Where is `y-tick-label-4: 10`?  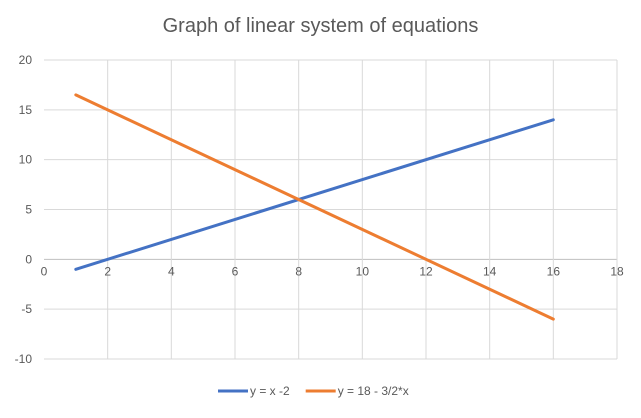 y-tick-label-4: 10 is located at coordinates (26, 160).